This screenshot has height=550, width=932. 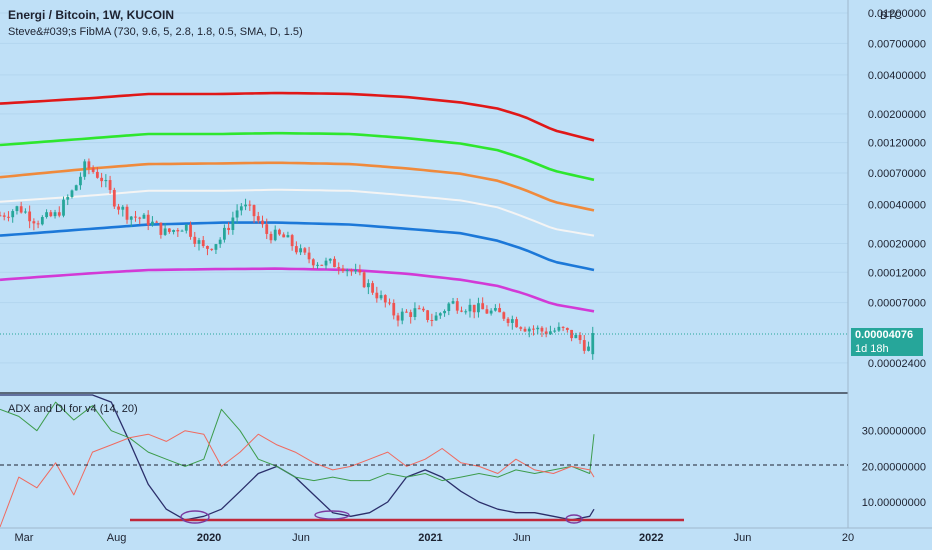 I want to click on adx-tick-label: 10.00000000, so click(x=894, y=503).